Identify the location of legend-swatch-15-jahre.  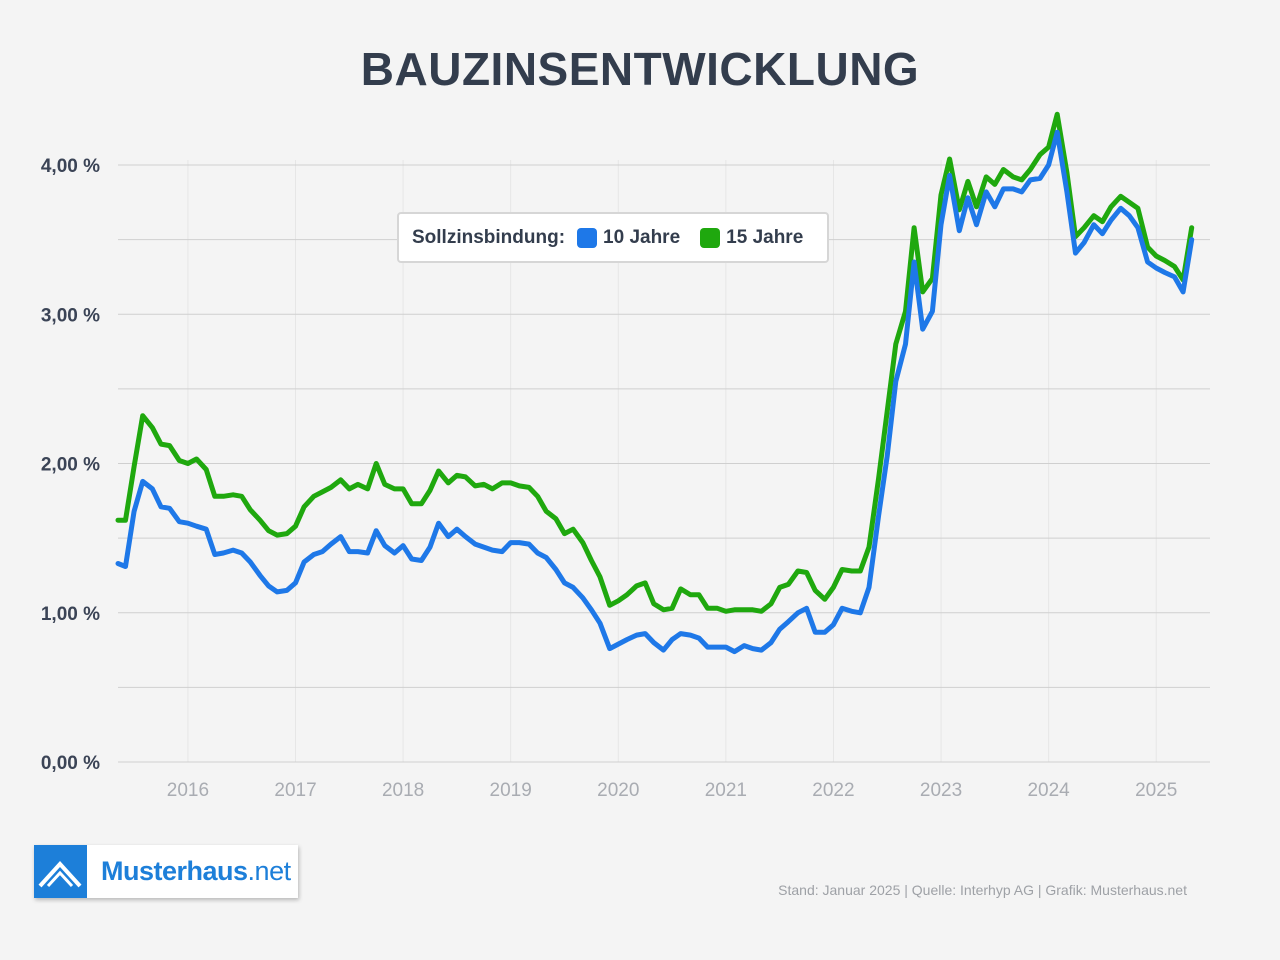
(710, 237).